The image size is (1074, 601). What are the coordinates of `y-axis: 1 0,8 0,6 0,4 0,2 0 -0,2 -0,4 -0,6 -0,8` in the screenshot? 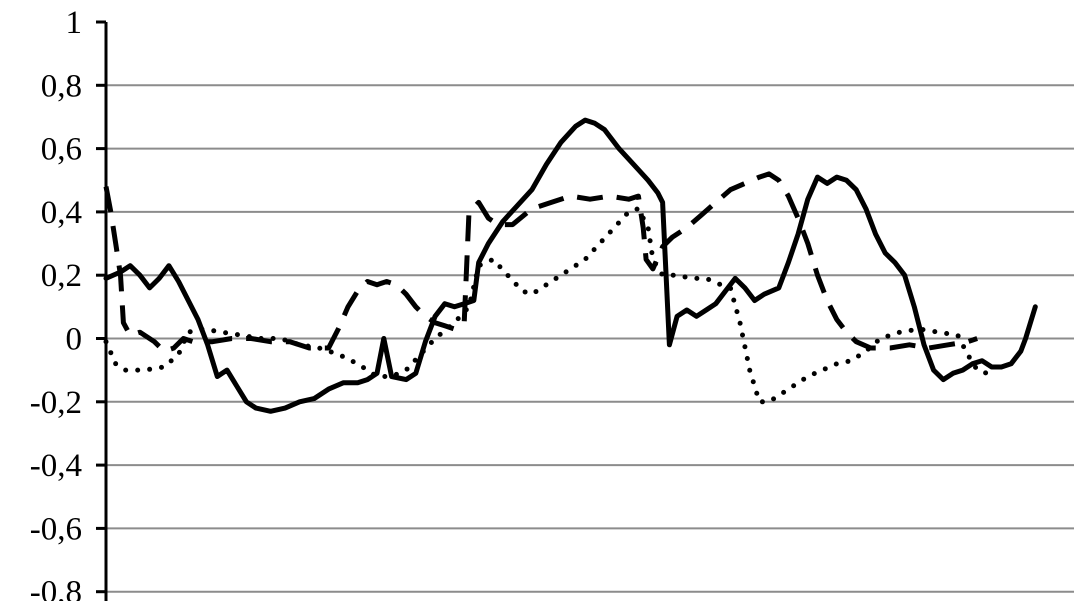 It's located at (69, 303).